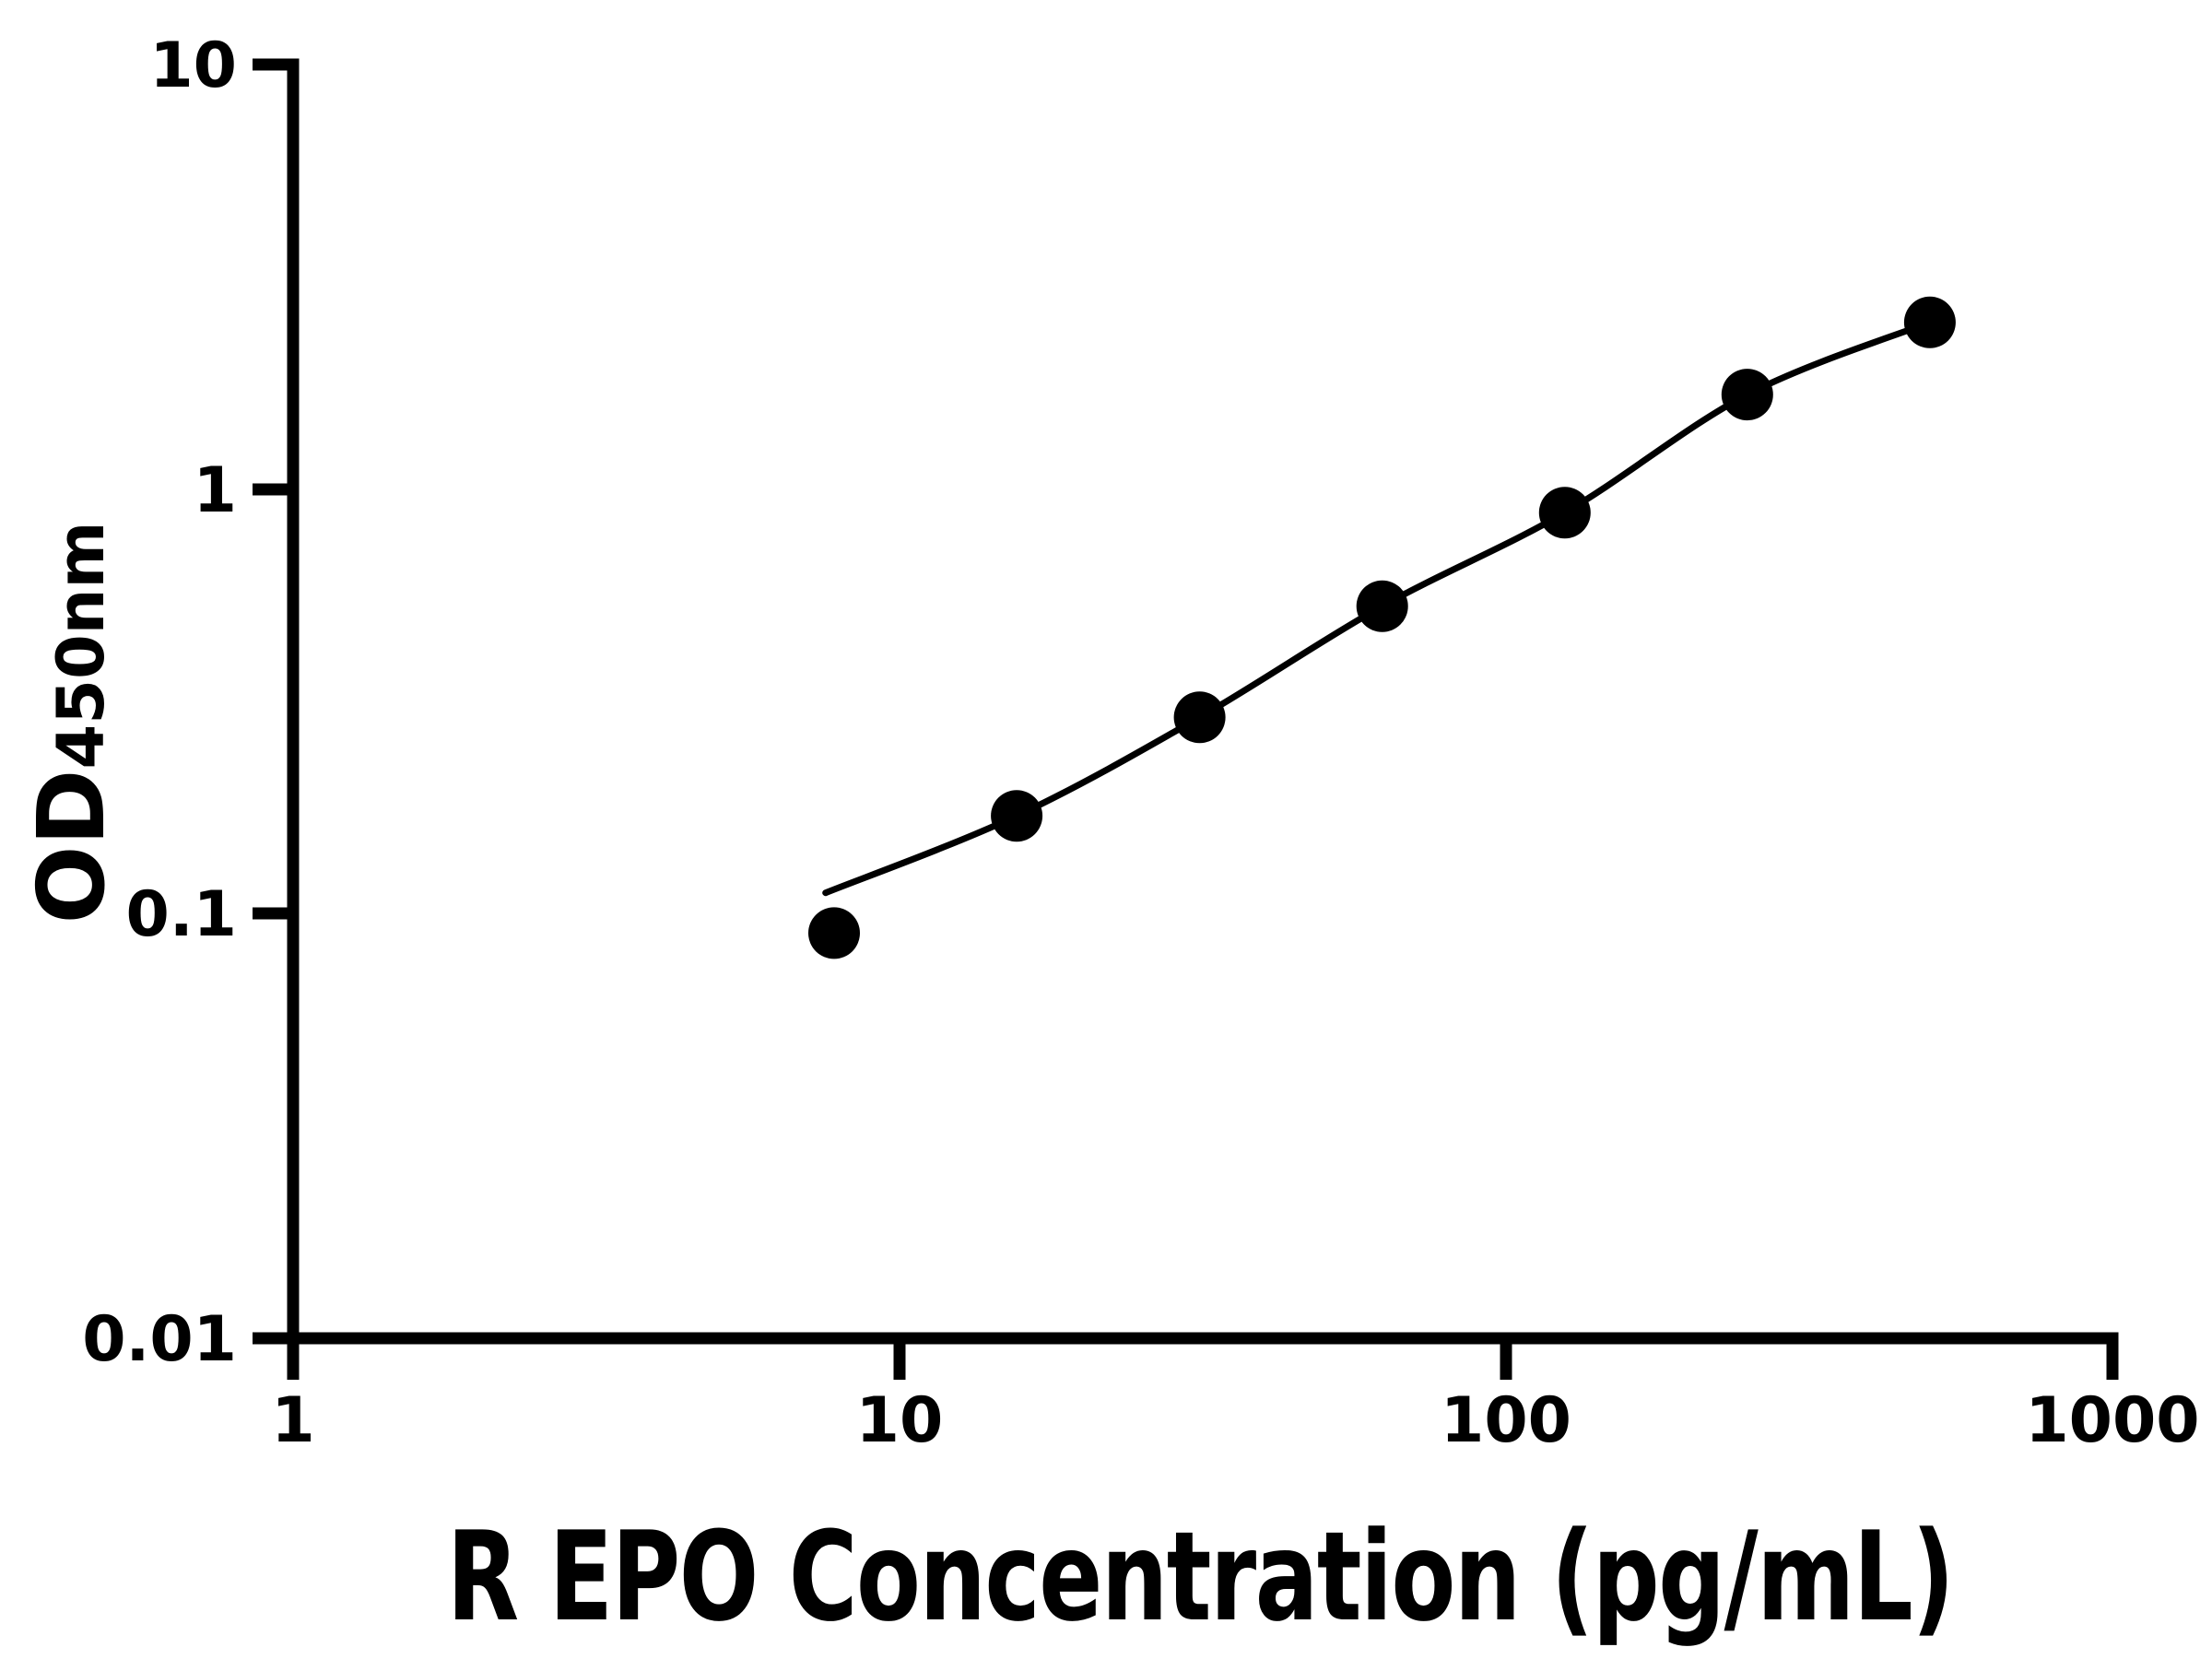 This screenshot has width=2212, height=1659. I want to click on y-axis: 10 1 0.1 0.01, so click(191, 702).